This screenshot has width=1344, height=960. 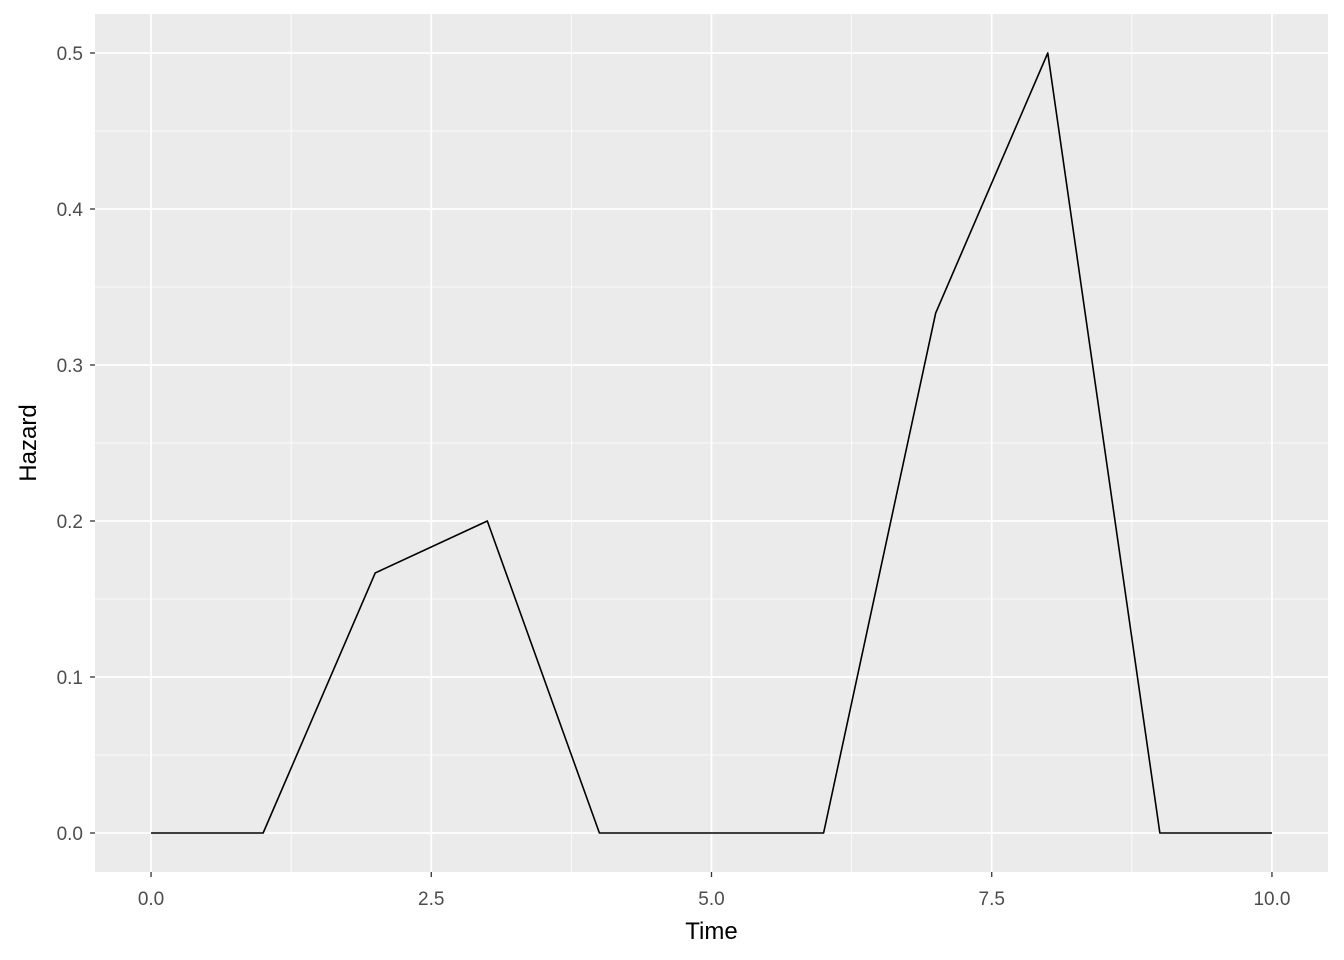 What do you see at coordinates (76, 444) in the screenshot?
I see `y-axis: 0.0 0.1 0.2 0.3 0.4 0.5` at bounding box center [76, 444].